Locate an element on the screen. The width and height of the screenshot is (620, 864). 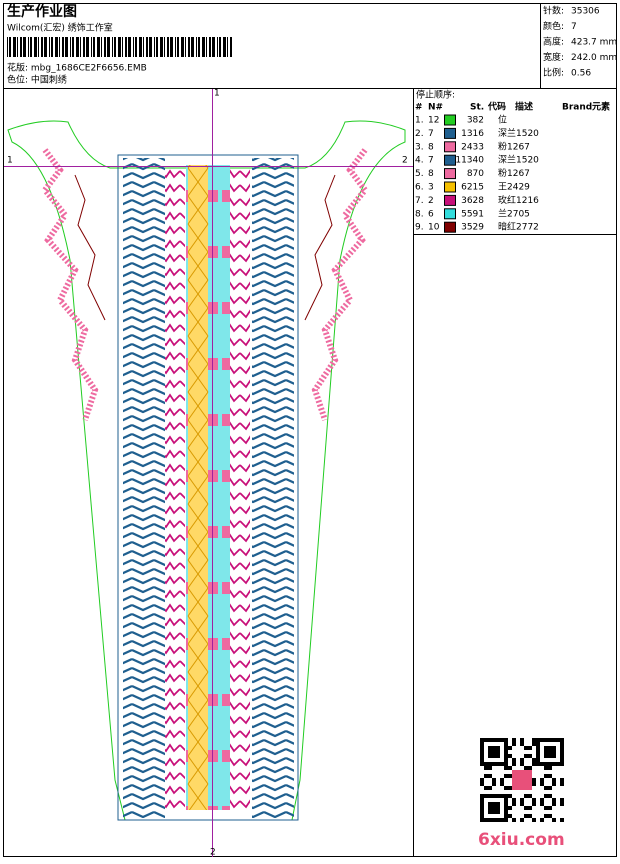
row-number: 4. is located at coordinates (419, 161).